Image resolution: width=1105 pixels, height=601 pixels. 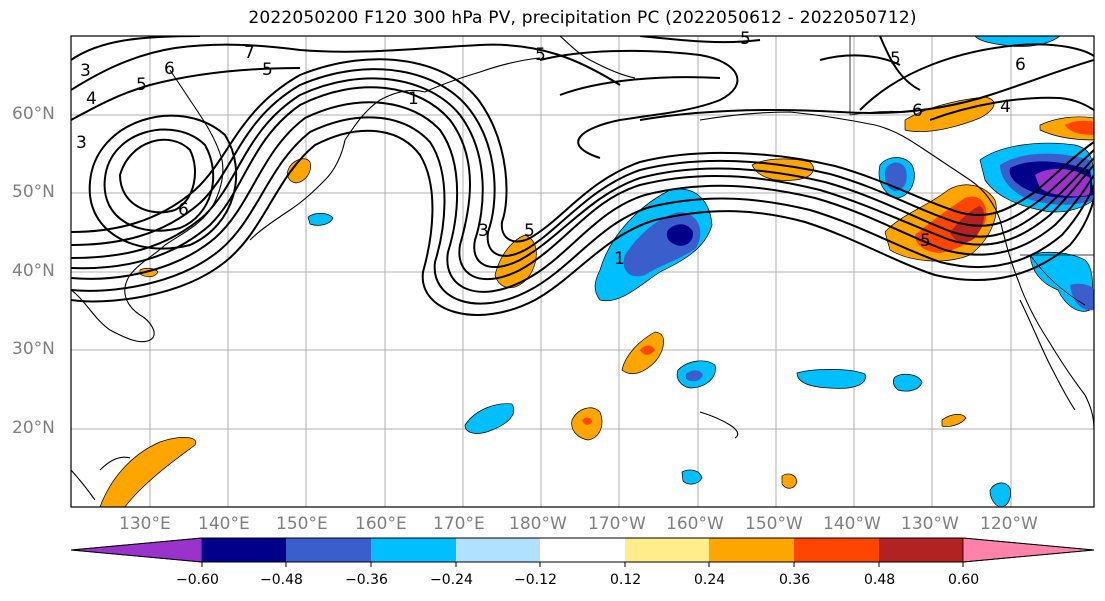 What do you see at coordinates (1082, 297) in the screenshot?
I see `precip-blob-sw-us-core` at bounding box center [1082, 297].